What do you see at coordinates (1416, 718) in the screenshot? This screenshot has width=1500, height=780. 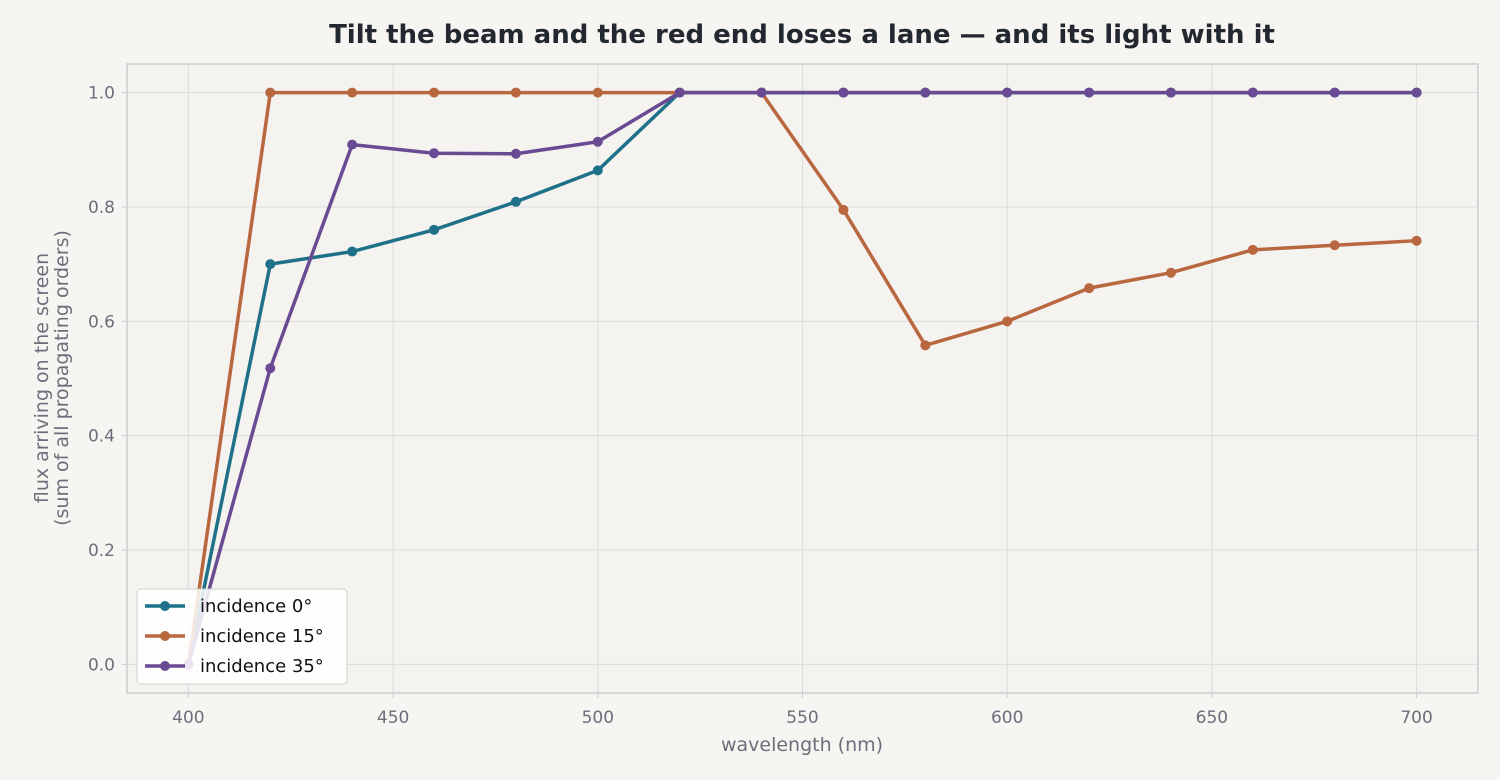 I see `x-tick-label: 700` at bounding box center [1416, 718].